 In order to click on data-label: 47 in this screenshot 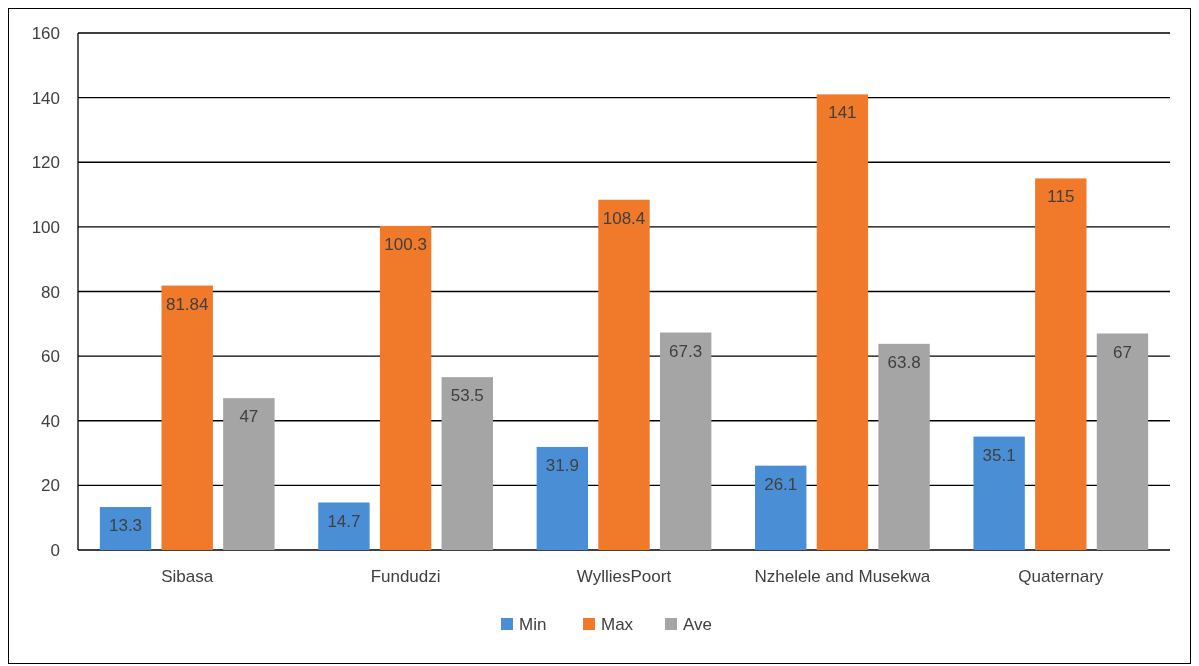, I will do `click(249, 417)`.